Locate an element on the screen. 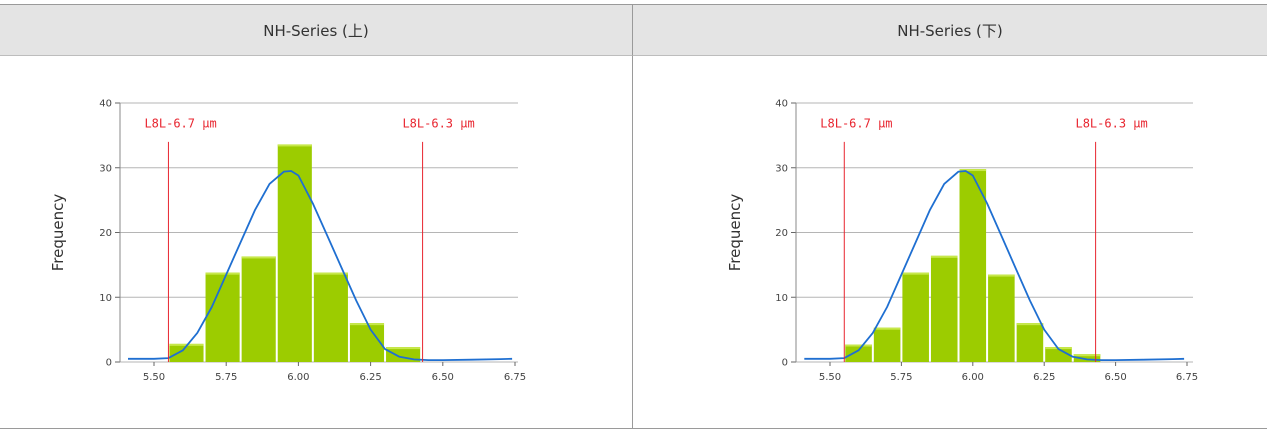 The height and width of the screenshot is (435, 1267). column-header-lower: NH-Series (下) is located at coordinates (950, 30).